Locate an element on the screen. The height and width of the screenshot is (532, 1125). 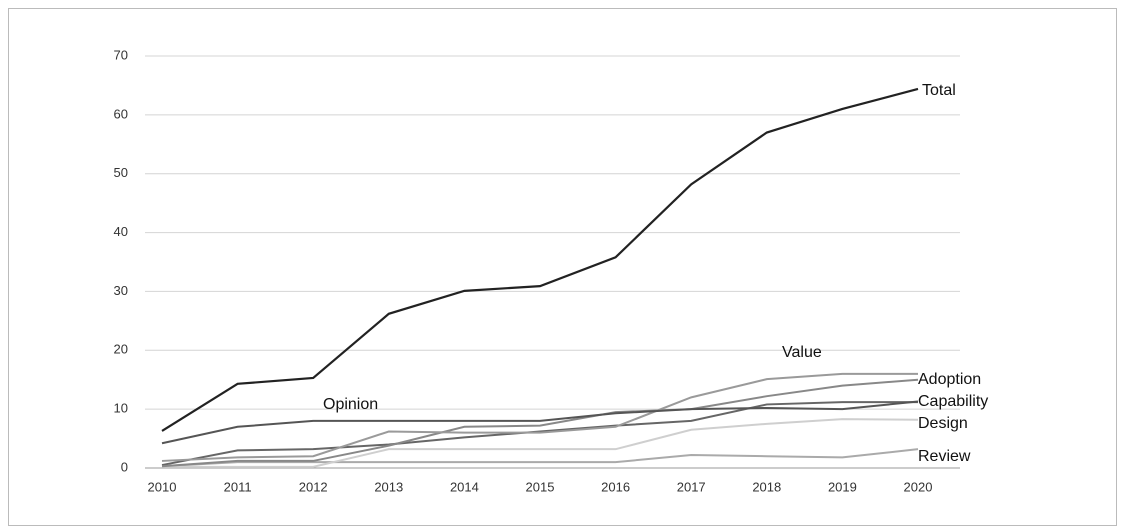
y-tick-label: 30 is located at coordinates (121, 290).